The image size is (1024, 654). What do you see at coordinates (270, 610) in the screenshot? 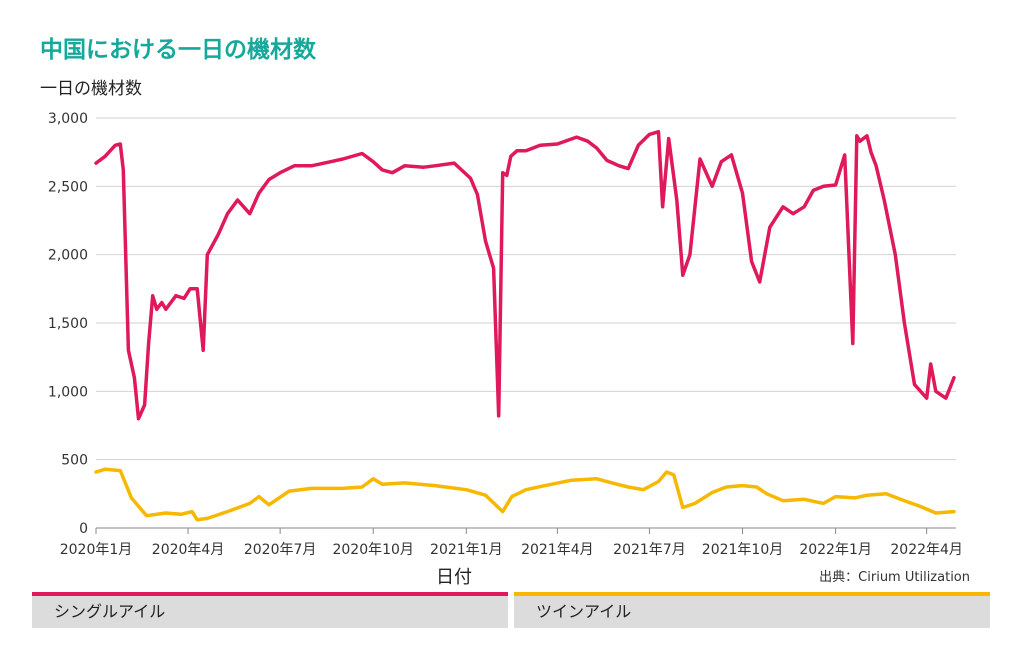
I see `legend-single-aisle: シングルアイル` at bounding box center [270, 610].